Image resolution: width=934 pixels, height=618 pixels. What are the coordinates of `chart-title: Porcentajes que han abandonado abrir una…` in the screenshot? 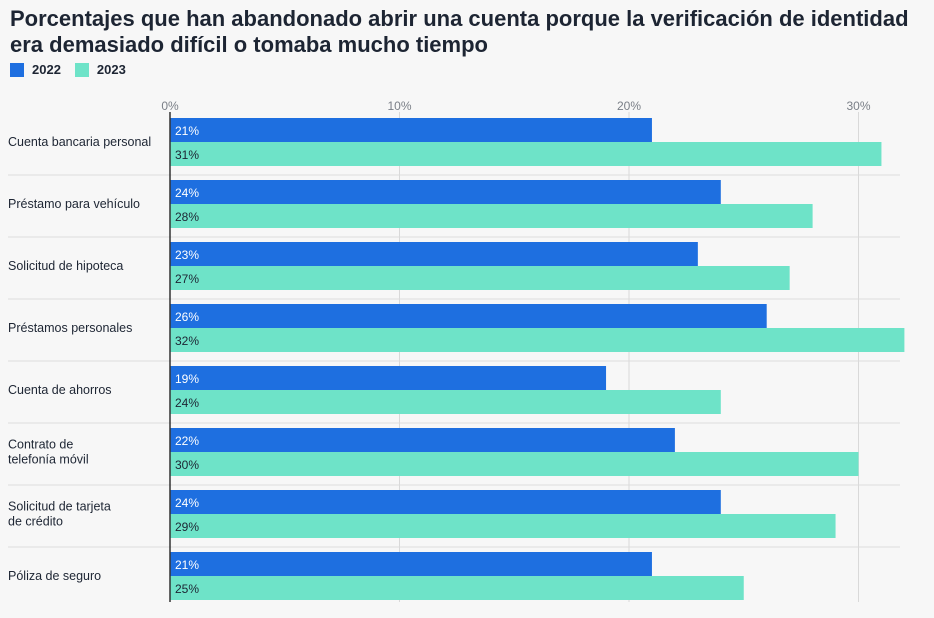 It's located at (459, 31).